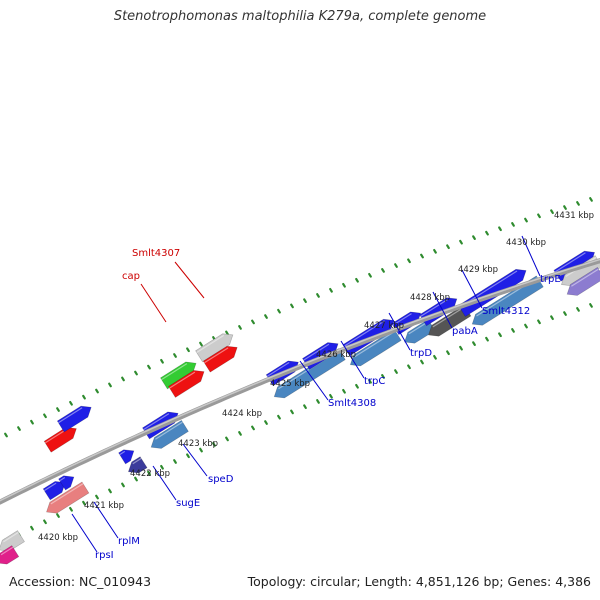 Image resolution: width=600 pixels, height=600 pixels. I want to click on scale-tick-label: 4424 kbp, so click(242, 414).